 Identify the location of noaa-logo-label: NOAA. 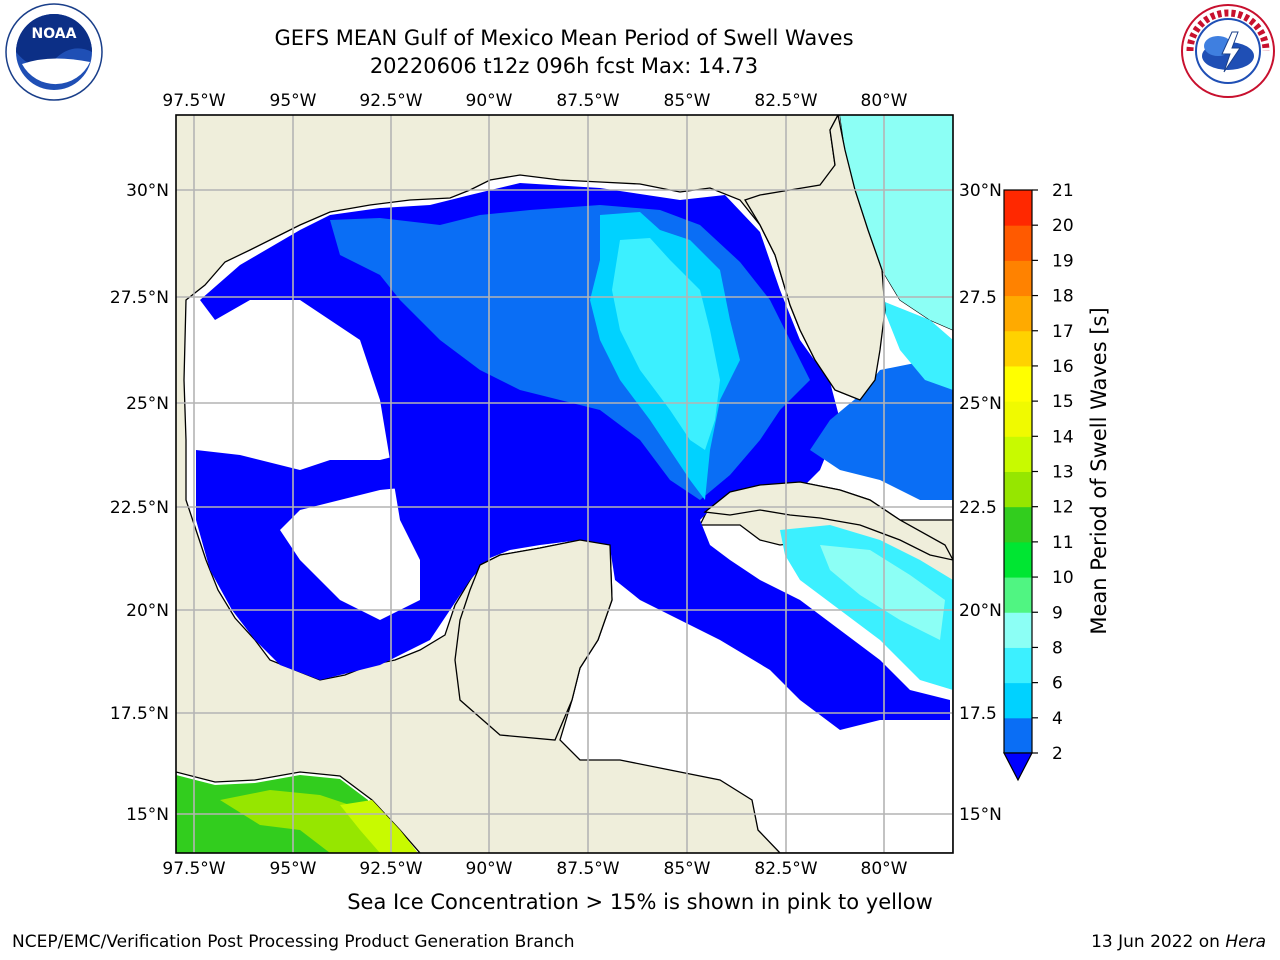
(54, 34).